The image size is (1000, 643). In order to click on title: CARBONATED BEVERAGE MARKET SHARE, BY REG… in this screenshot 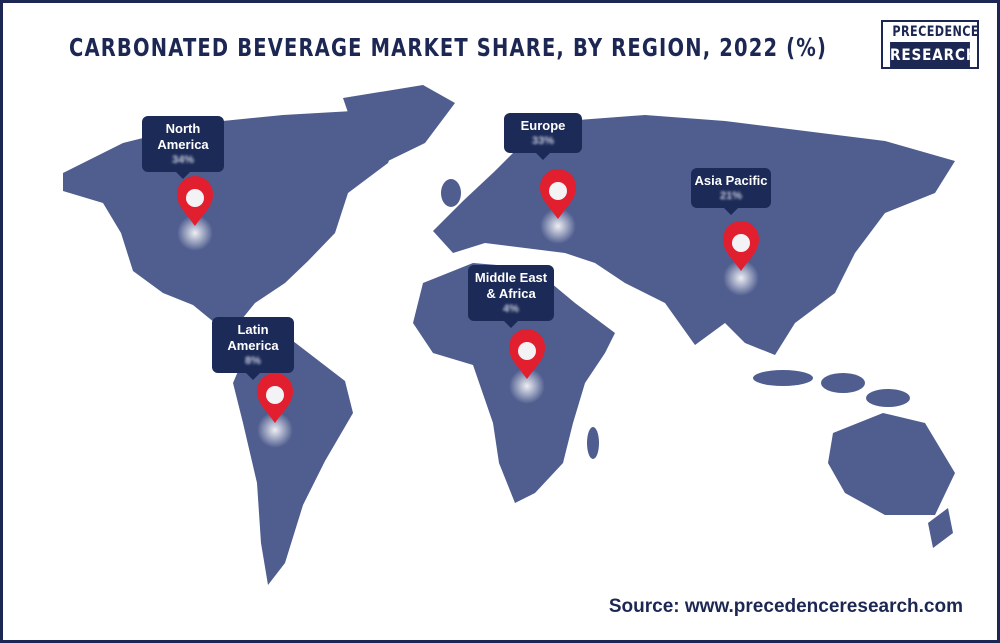, I will do `click(448, 47)`.